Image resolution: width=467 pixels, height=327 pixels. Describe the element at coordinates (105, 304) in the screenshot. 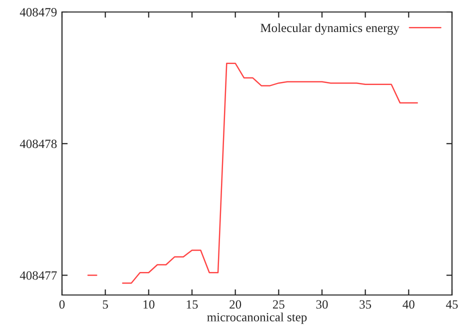

I see `x-tick-label: 5` at that location.